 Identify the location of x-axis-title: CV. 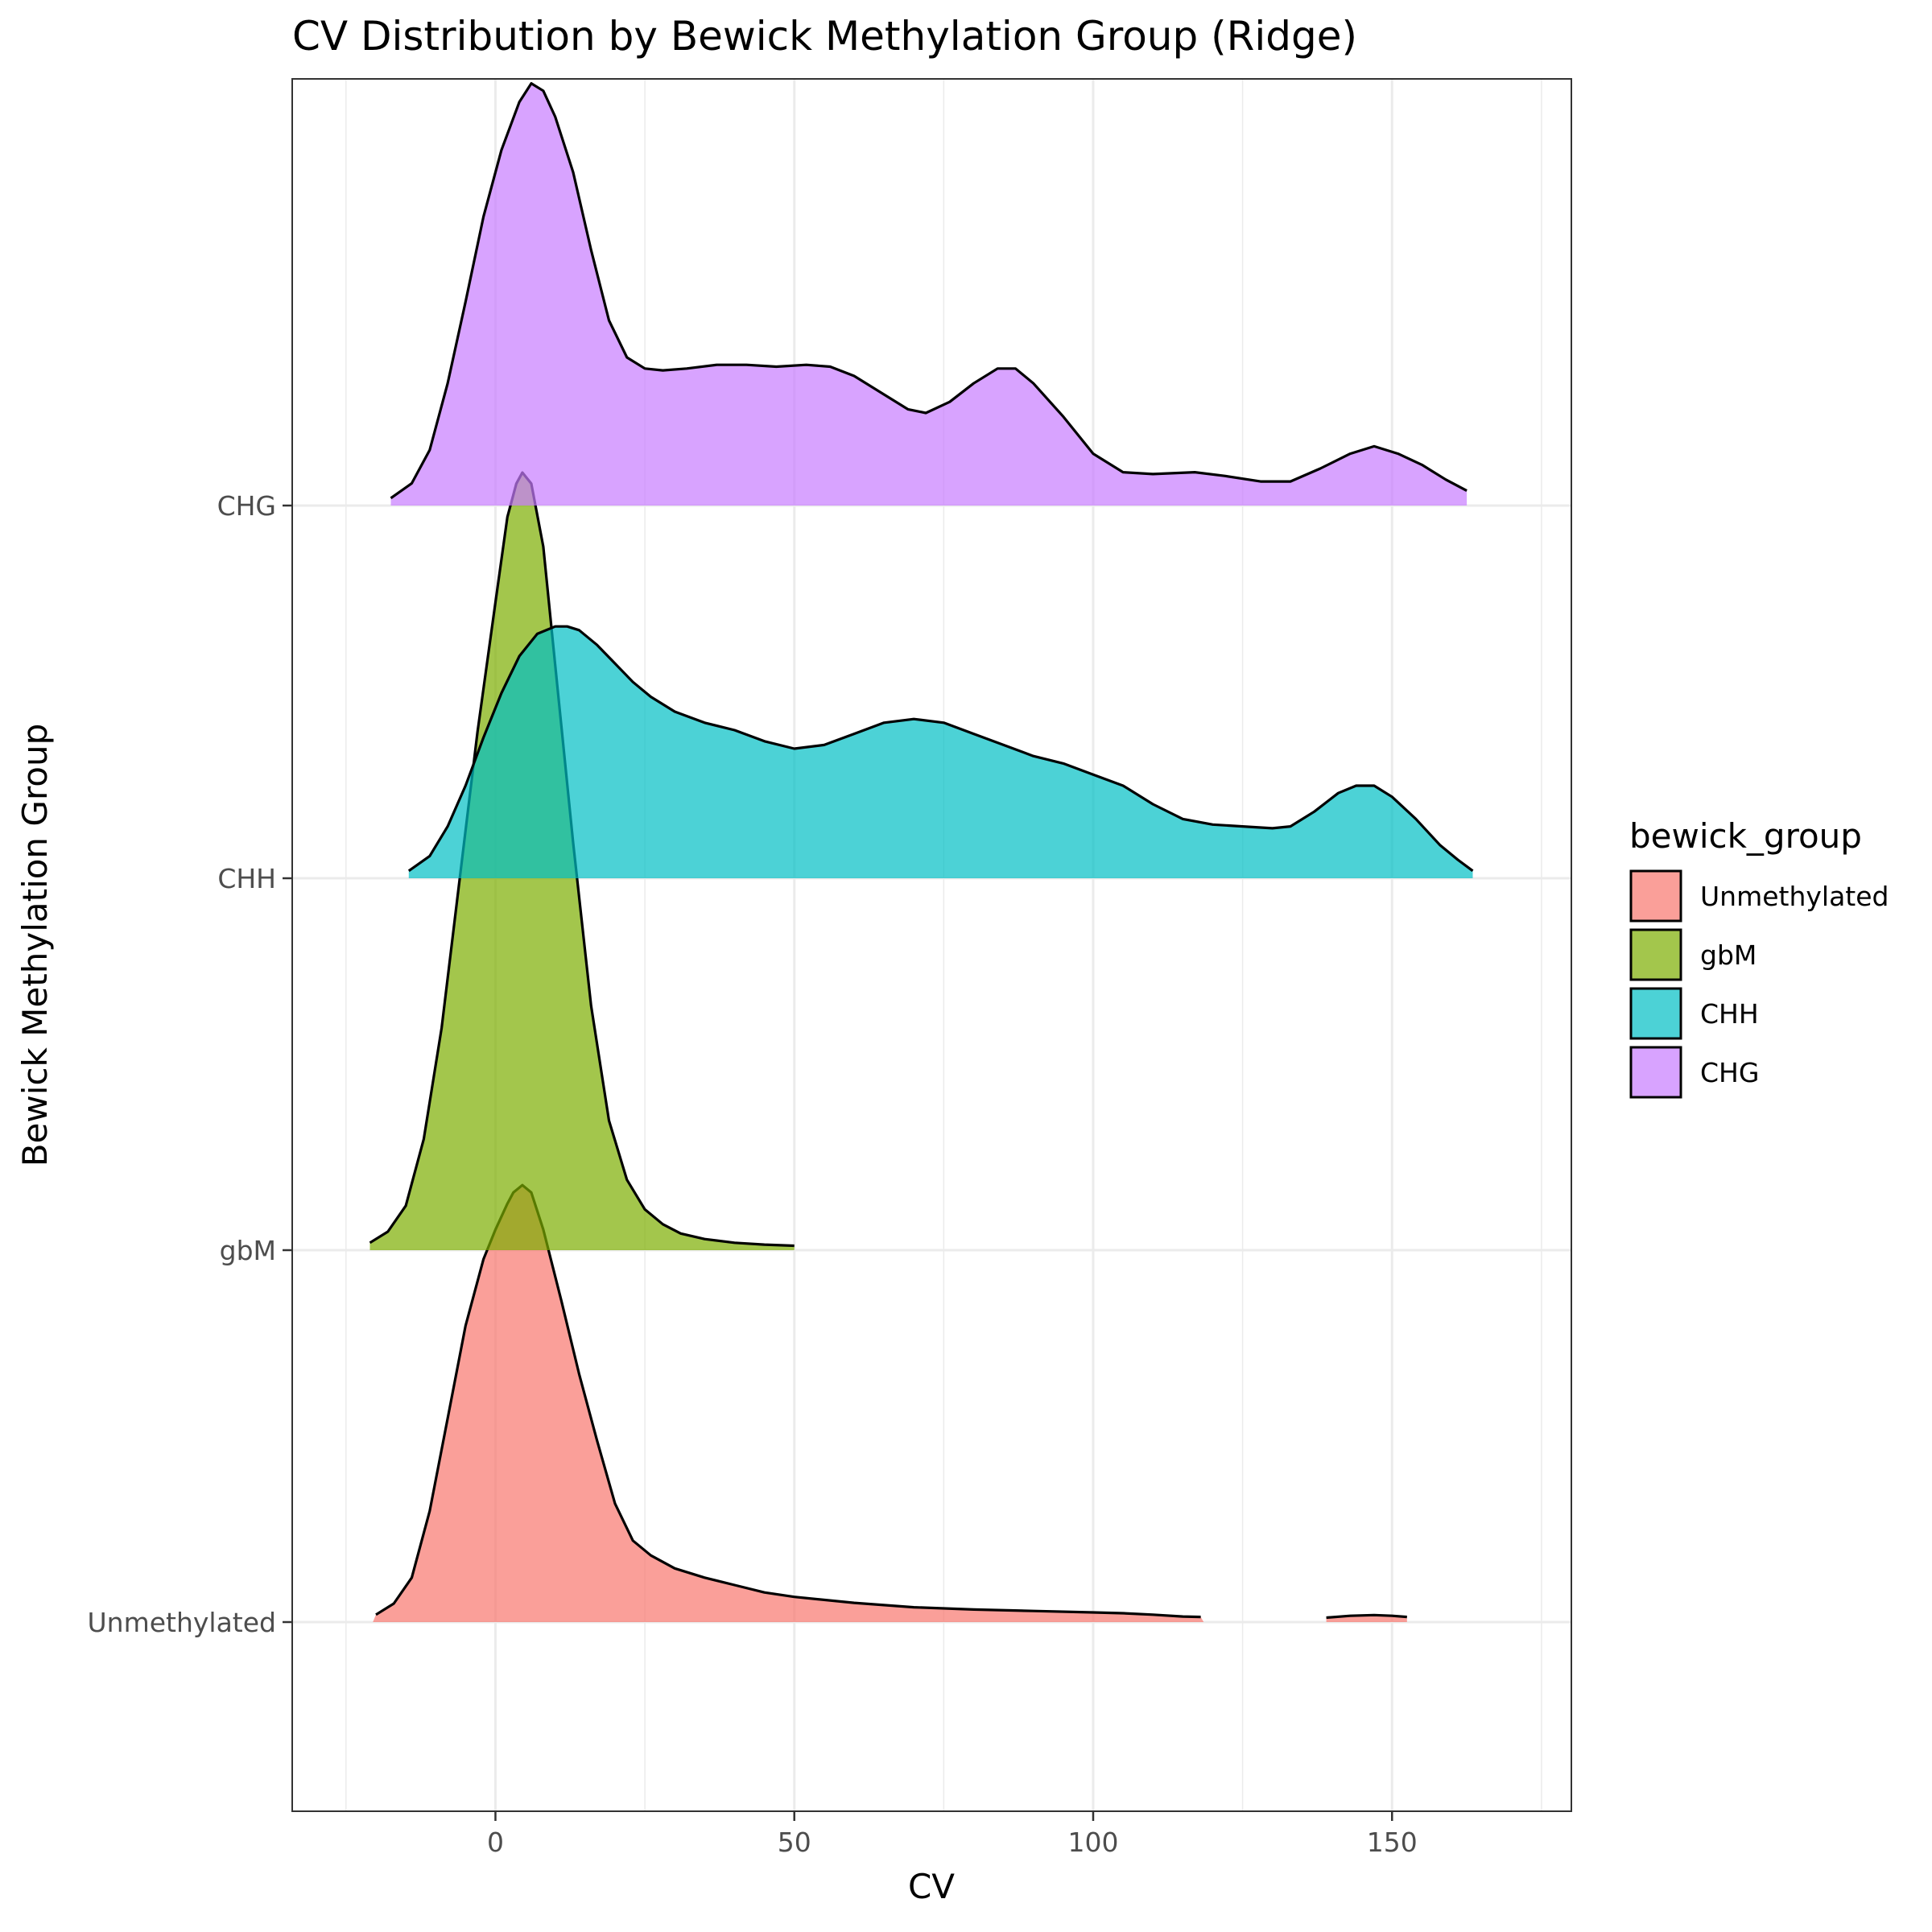
(931, 1886).